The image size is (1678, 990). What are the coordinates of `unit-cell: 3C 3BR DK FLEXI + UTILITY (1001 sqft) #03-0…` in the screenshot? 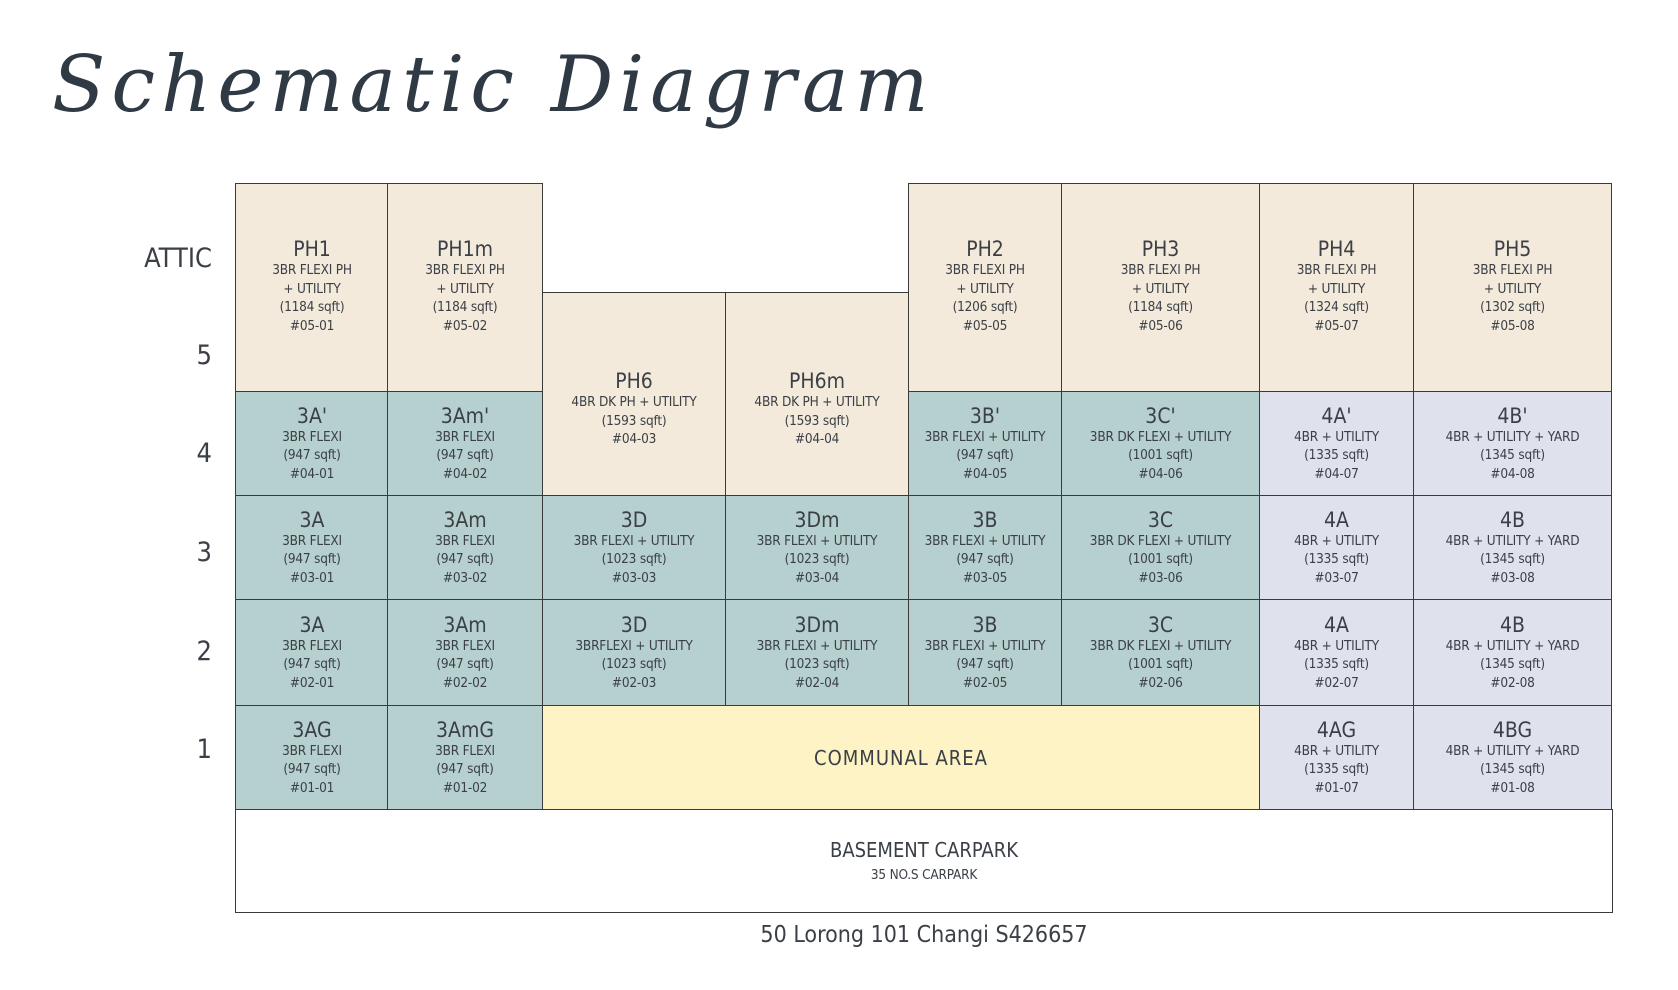 It's located at (1160, 547).